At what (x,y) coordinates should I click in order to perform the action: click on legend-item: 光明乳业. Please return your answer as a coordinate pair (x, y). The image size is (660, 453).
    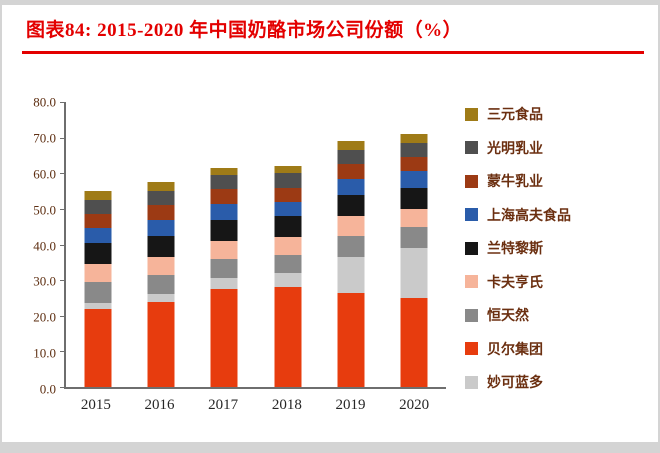
    Looking at the image, I should click on (557, 148).